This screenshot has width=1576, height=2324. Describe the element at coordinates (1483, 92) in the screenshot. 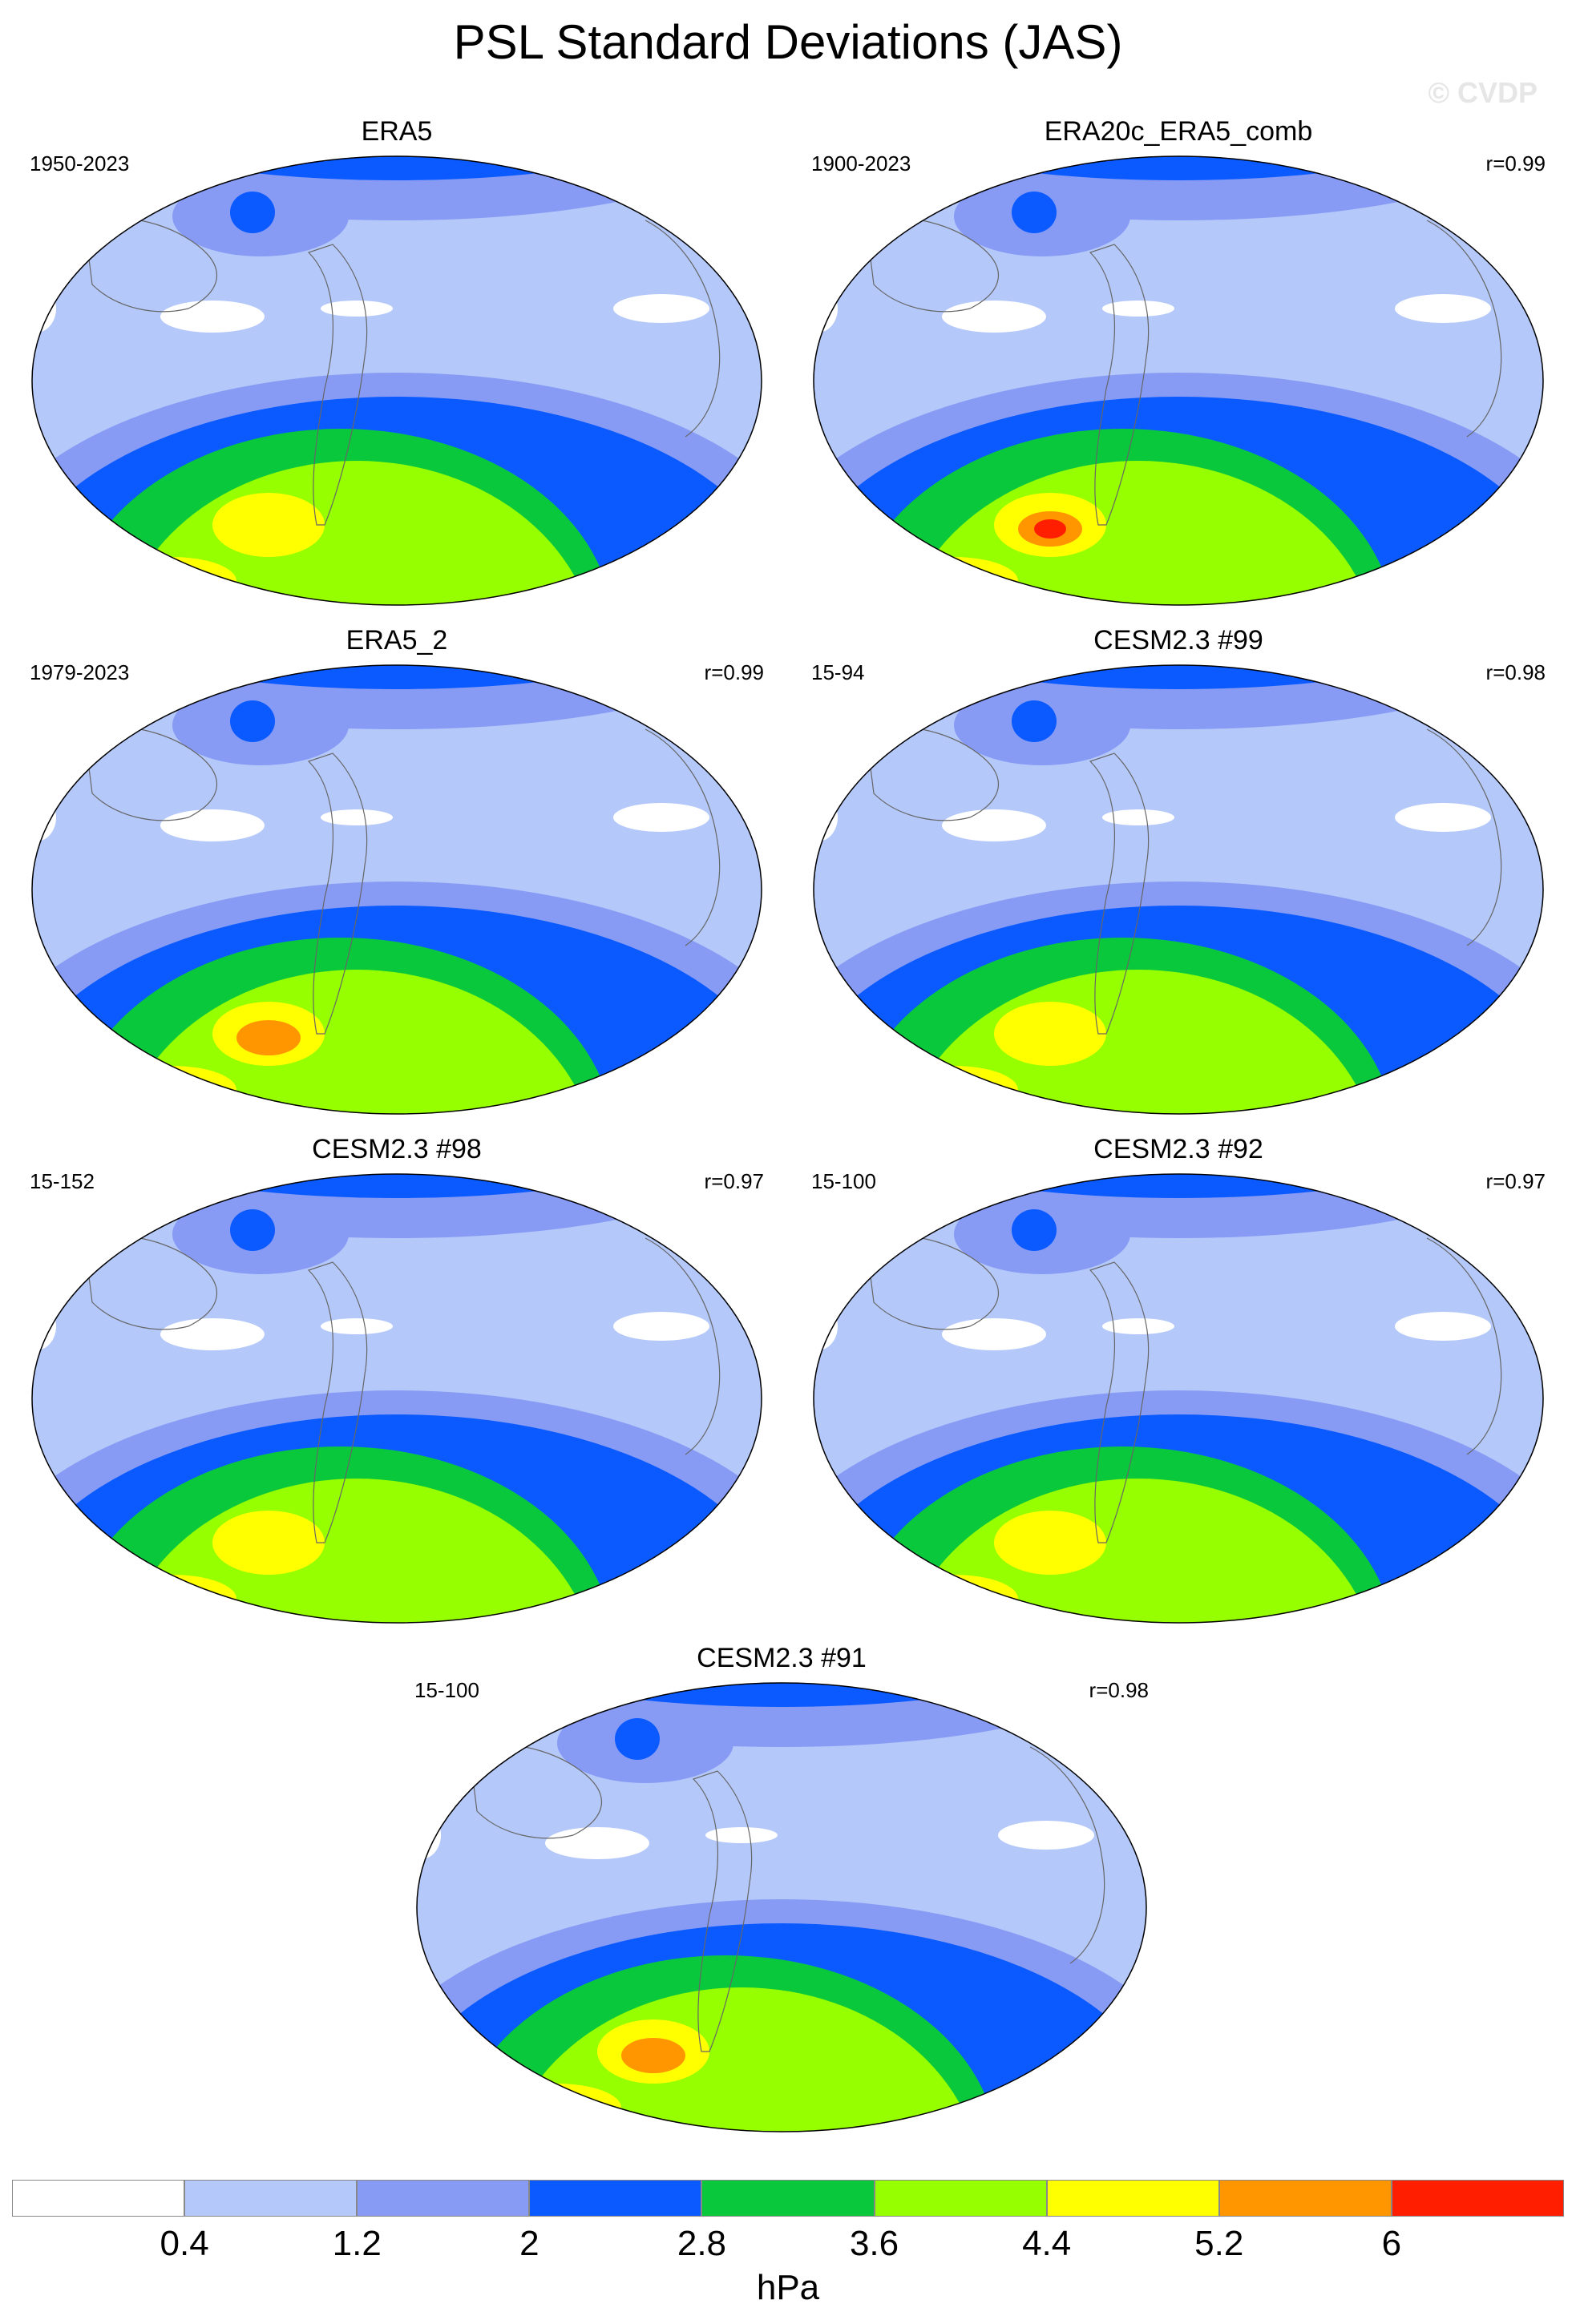

I see `cvdp-watermark: © CVDP` at that location.